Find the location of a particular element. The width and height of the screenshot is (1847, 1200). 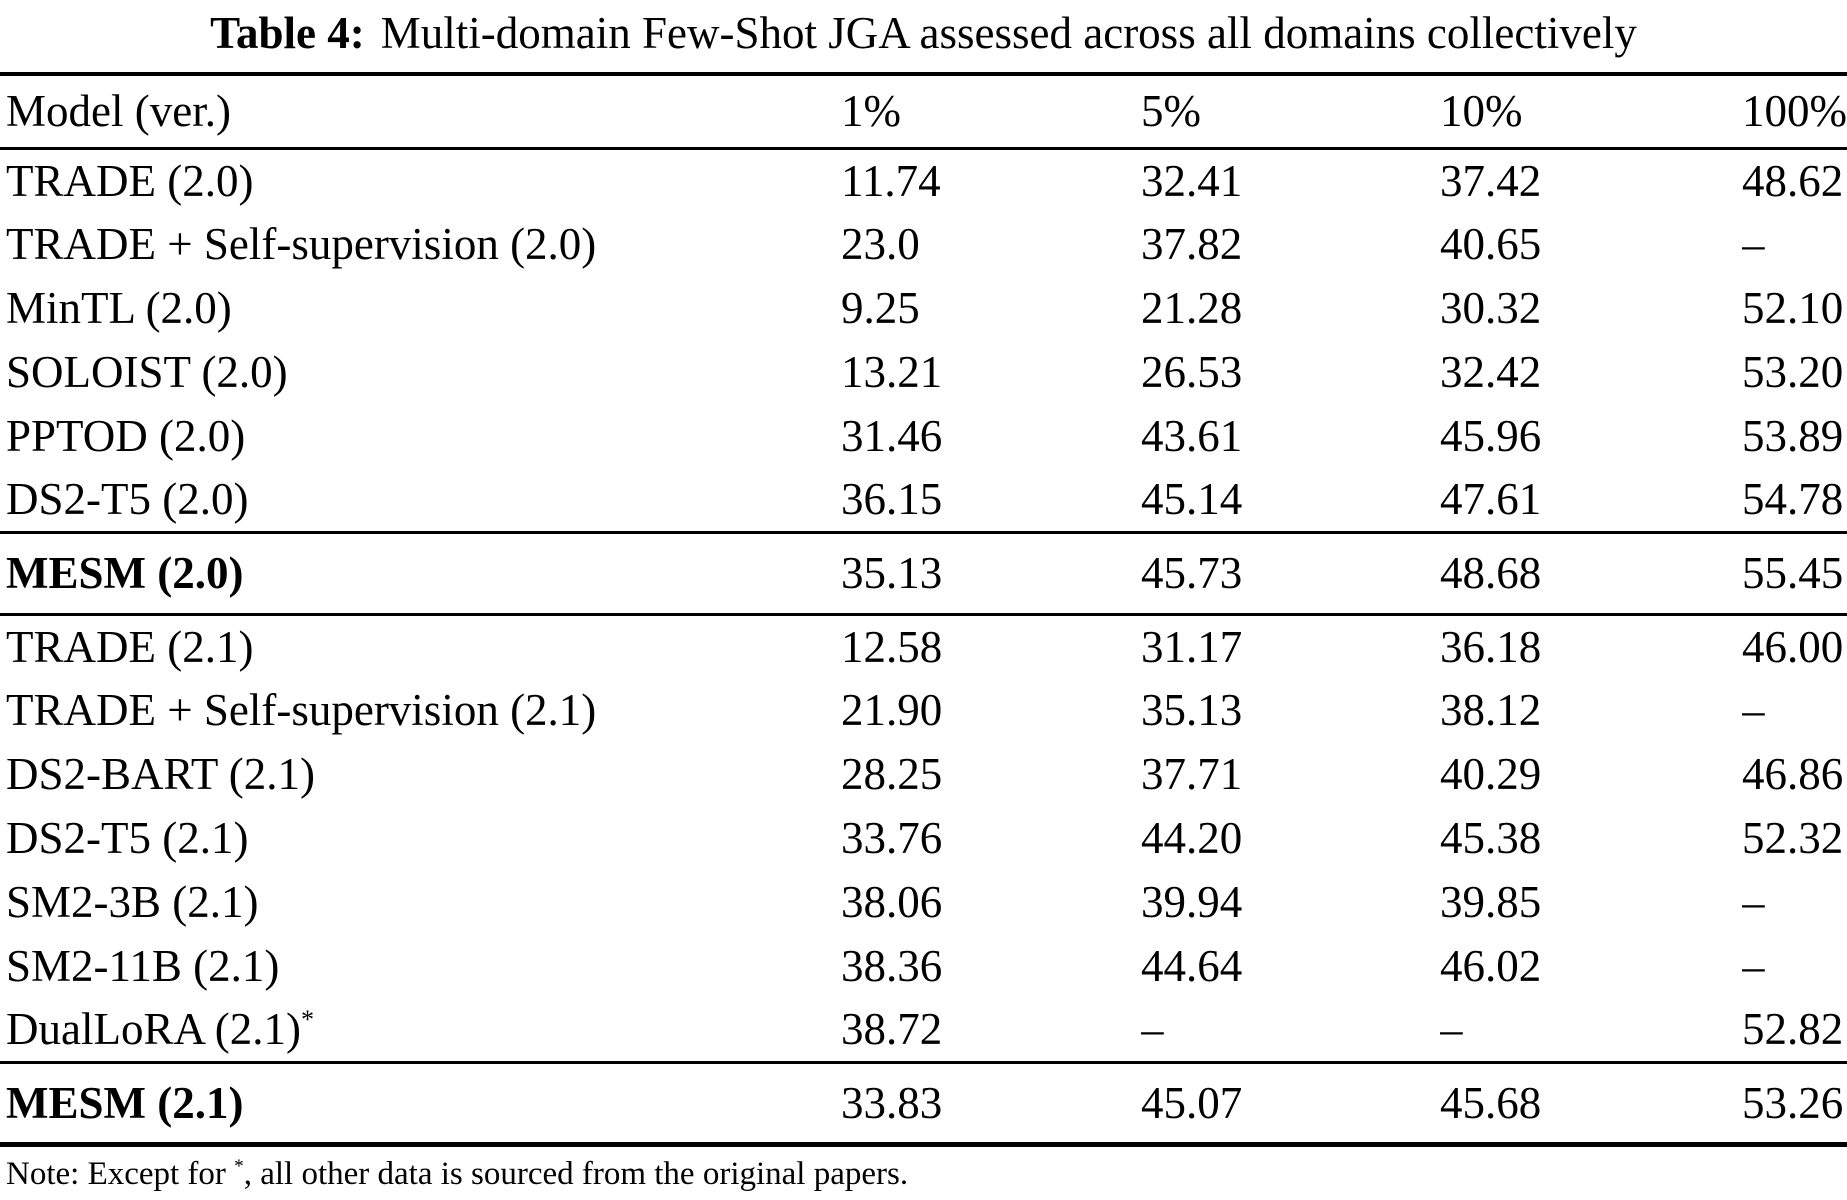

value-cell: 53.26 is located at coordinates (1793, 1102).